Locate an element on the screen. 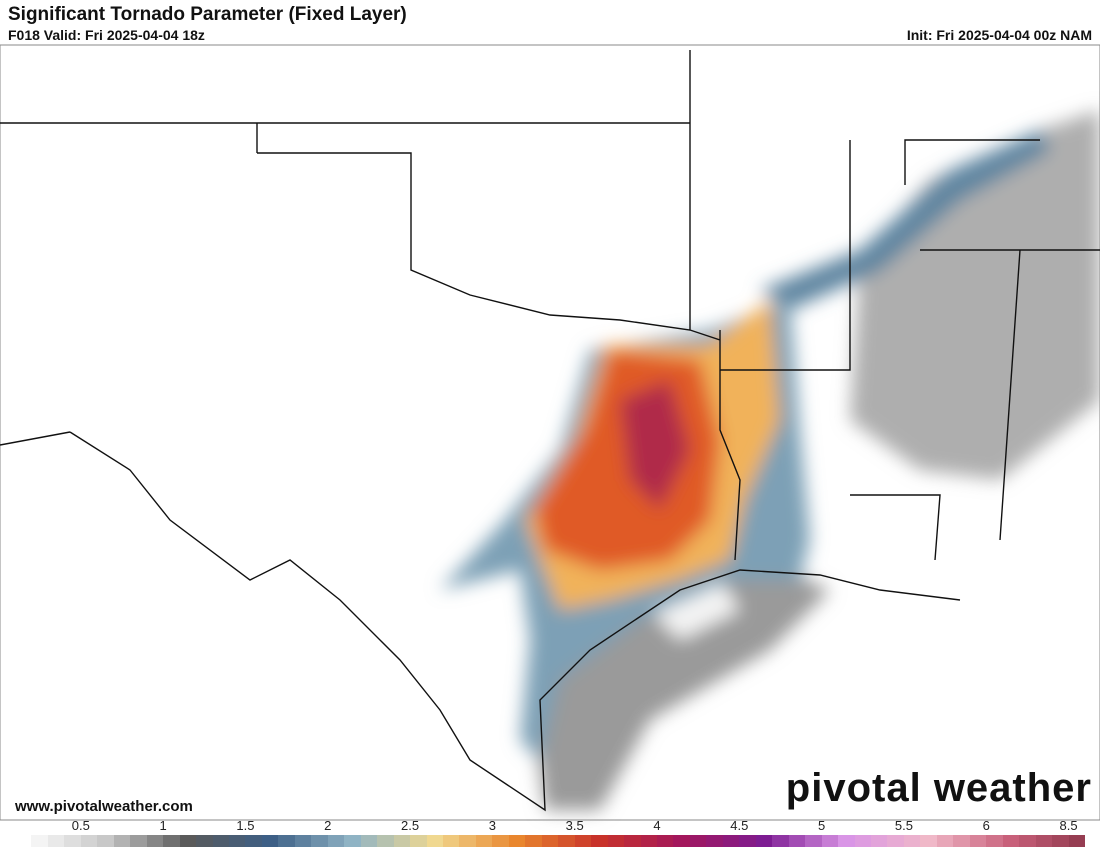 The image size is (1100, 850). colorbar-label: 6 is located at coordinates (986, 825).